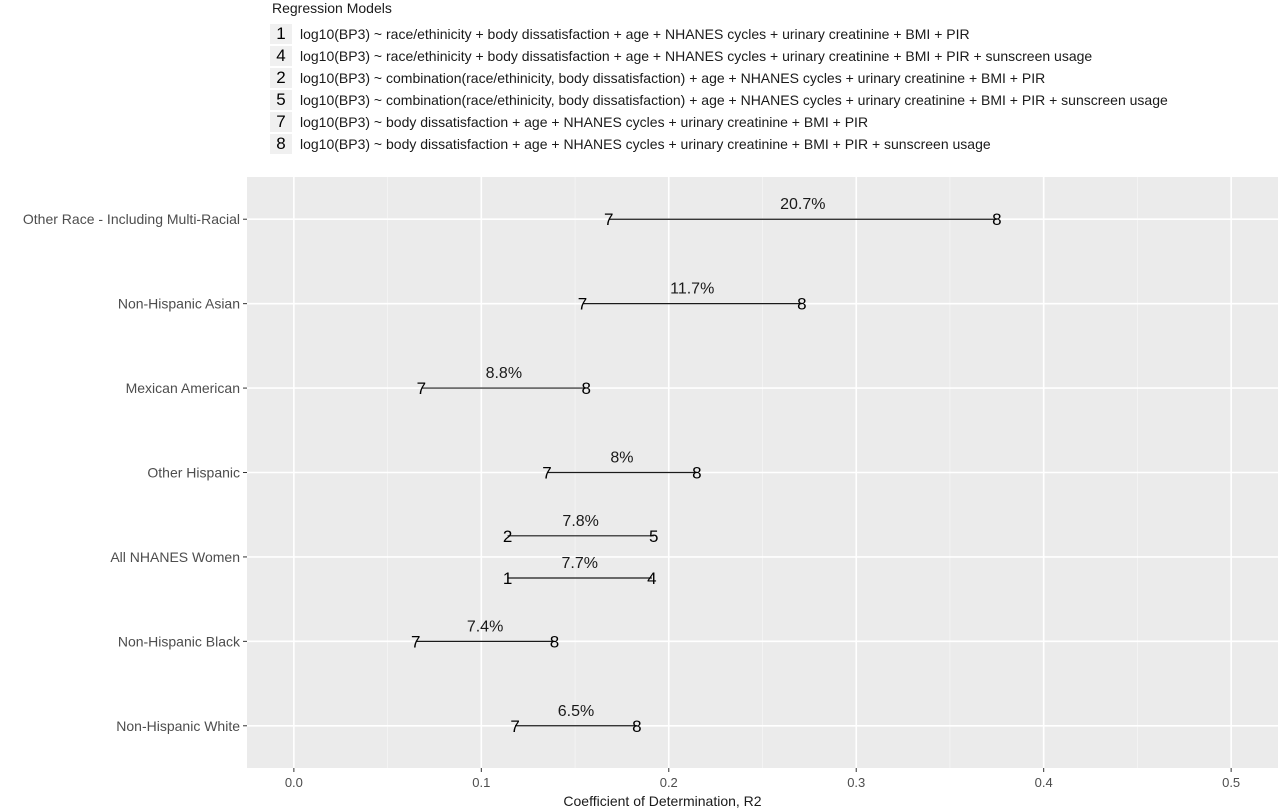 The image size is (1280, 811). I want to click on start-model-label: 1, so click(507, 578).